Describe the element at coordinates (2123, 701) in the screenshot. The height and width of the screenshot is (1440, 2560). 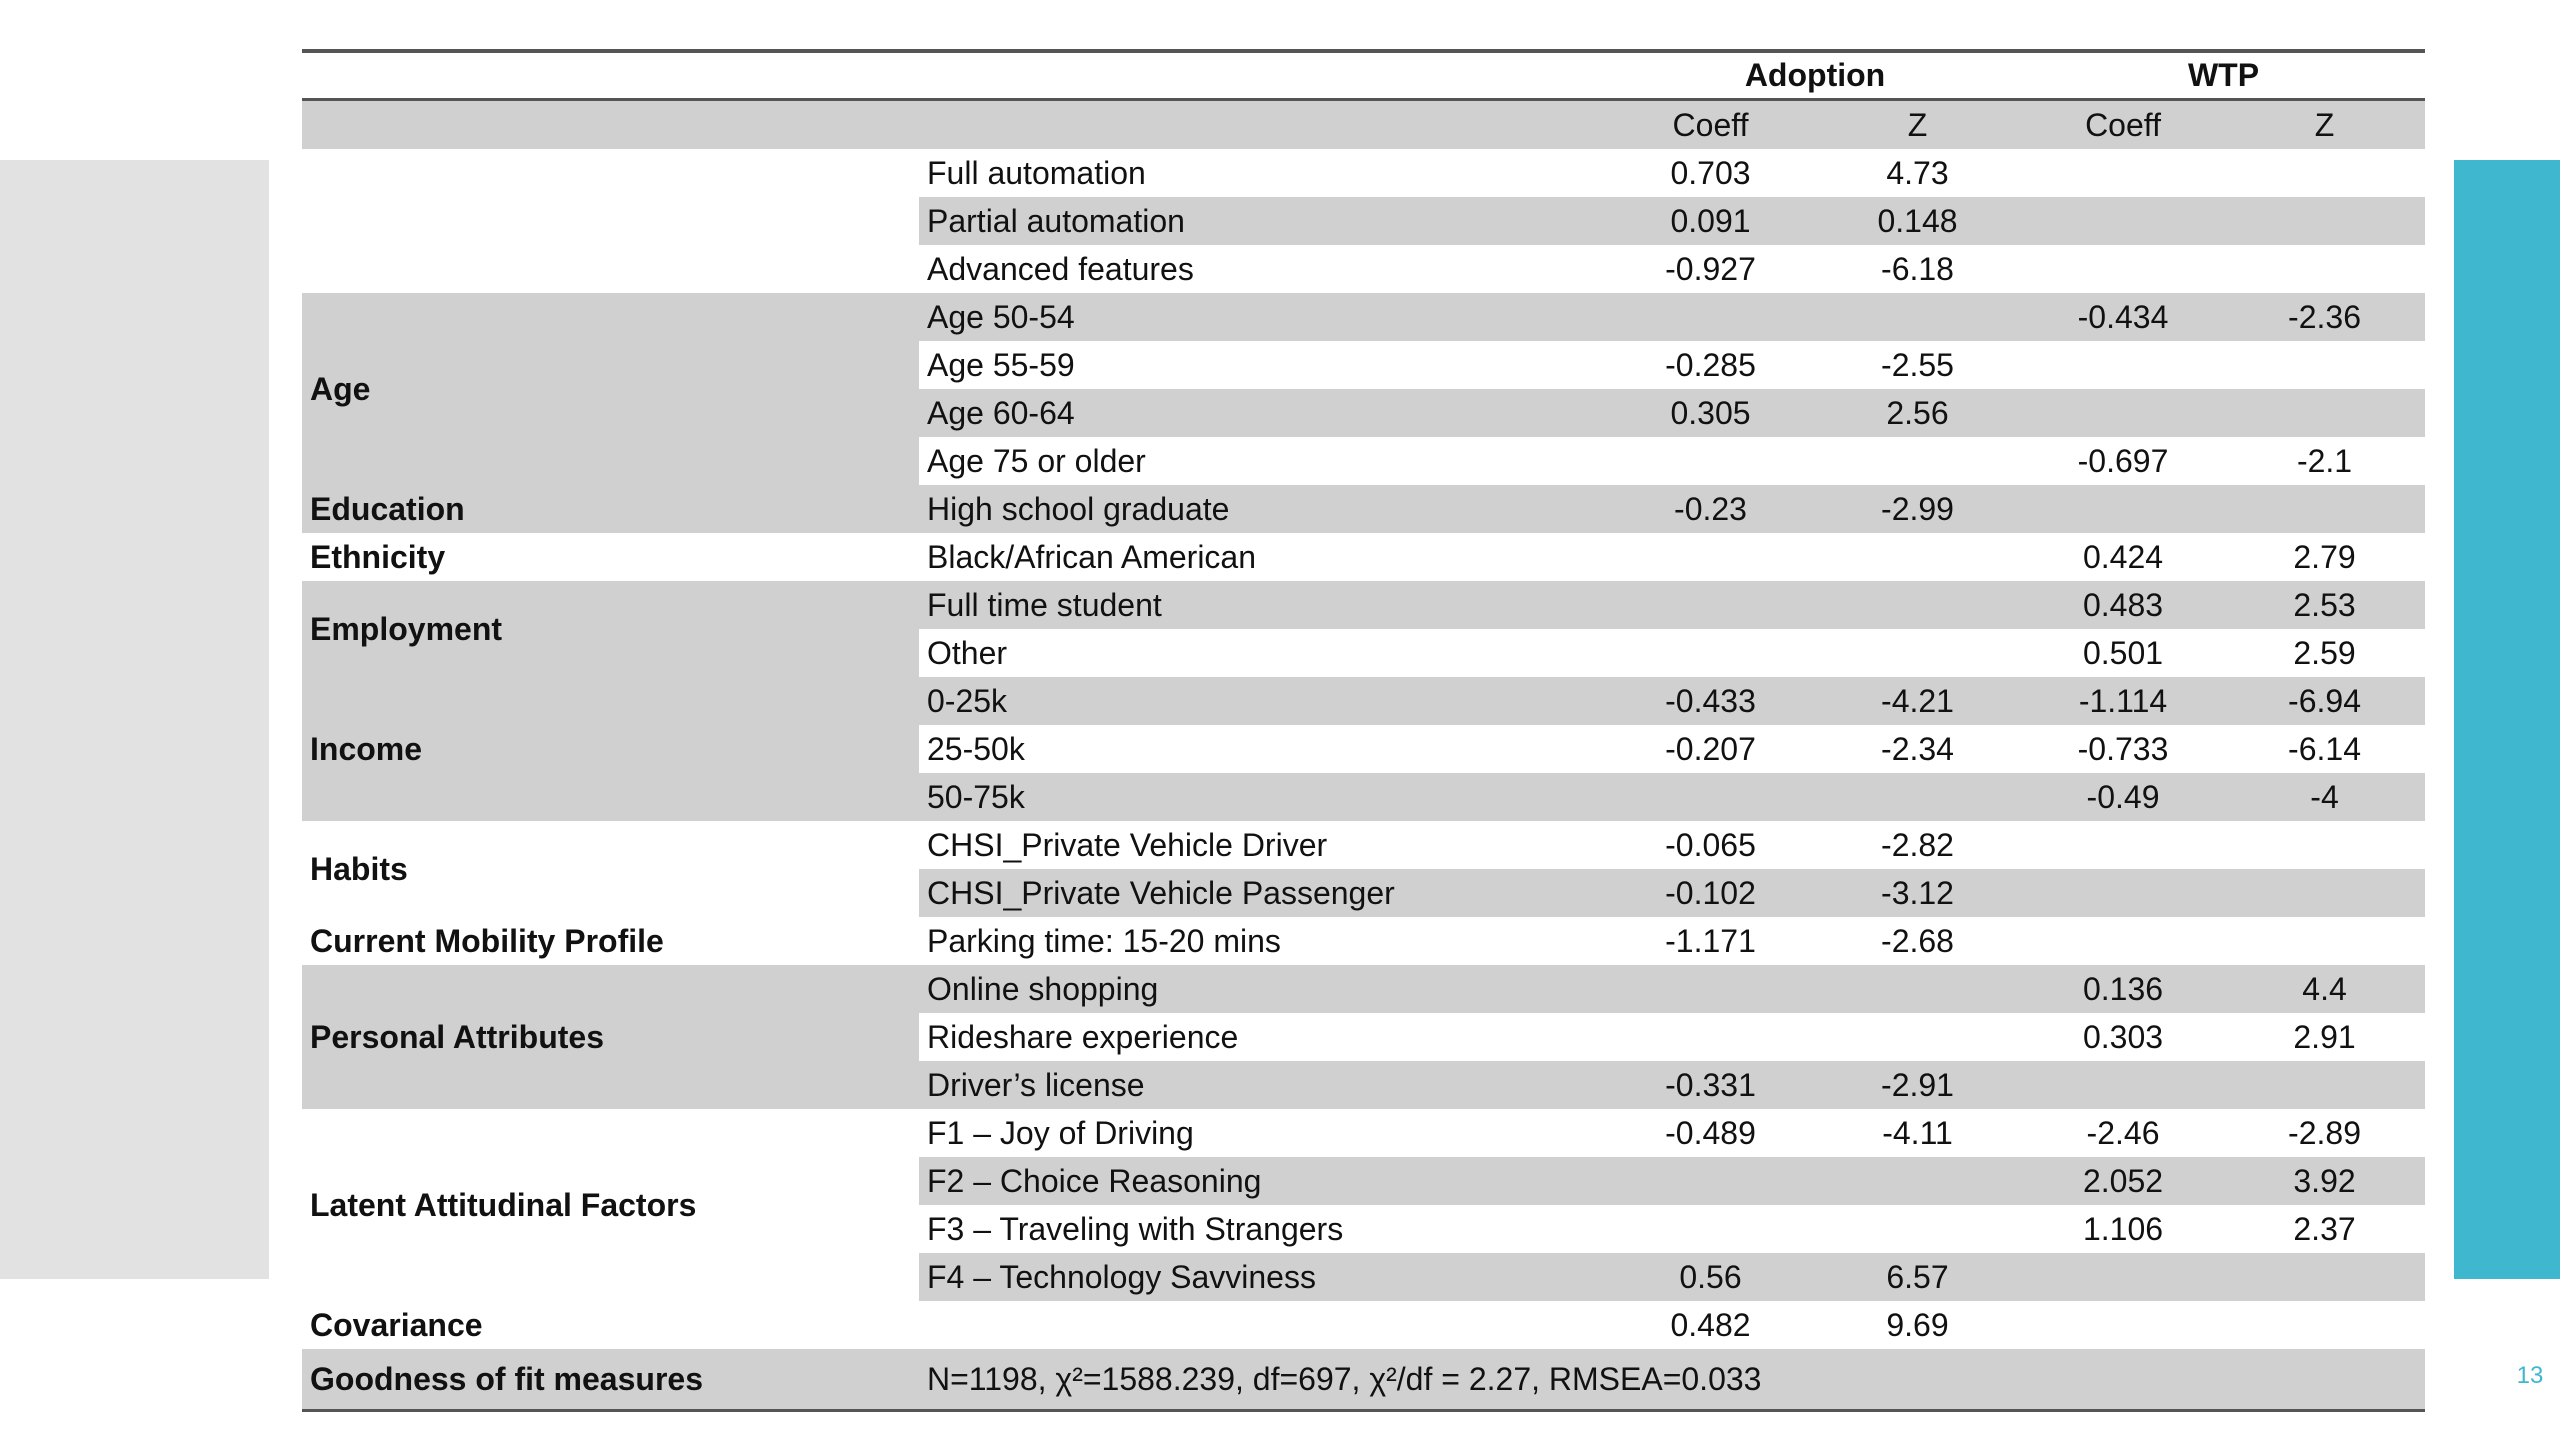
I see `wtp-coeff: -1.114` at that location.